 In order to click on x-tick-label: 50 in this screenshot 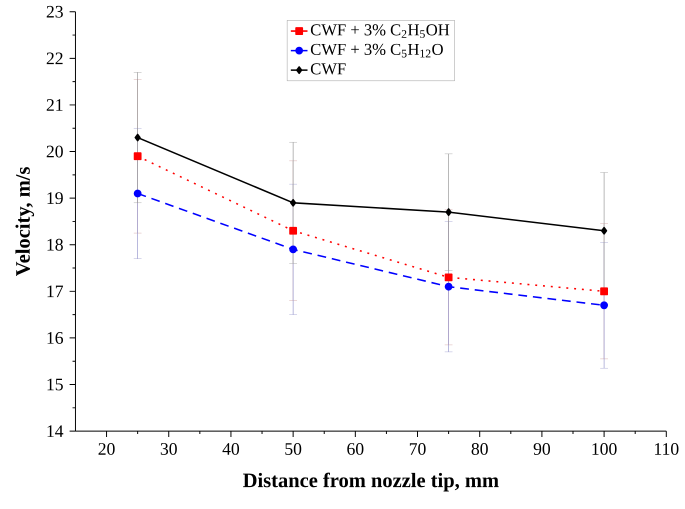, I will do `click(293, 449)`.